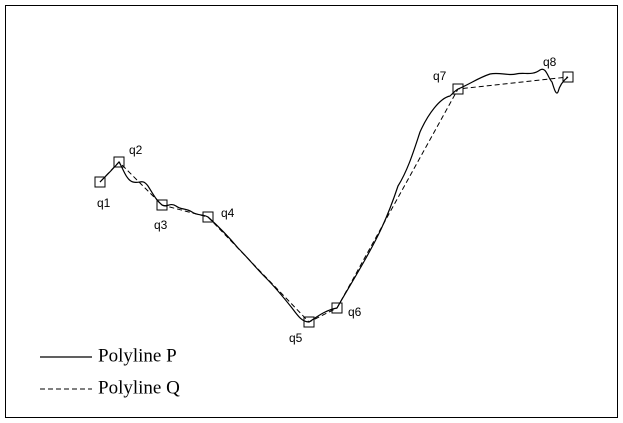 This screenshot has height=423, width=623. Describe the element at coordinates (440, 76) in the screenshot. I see `node-label: q7` at that location.